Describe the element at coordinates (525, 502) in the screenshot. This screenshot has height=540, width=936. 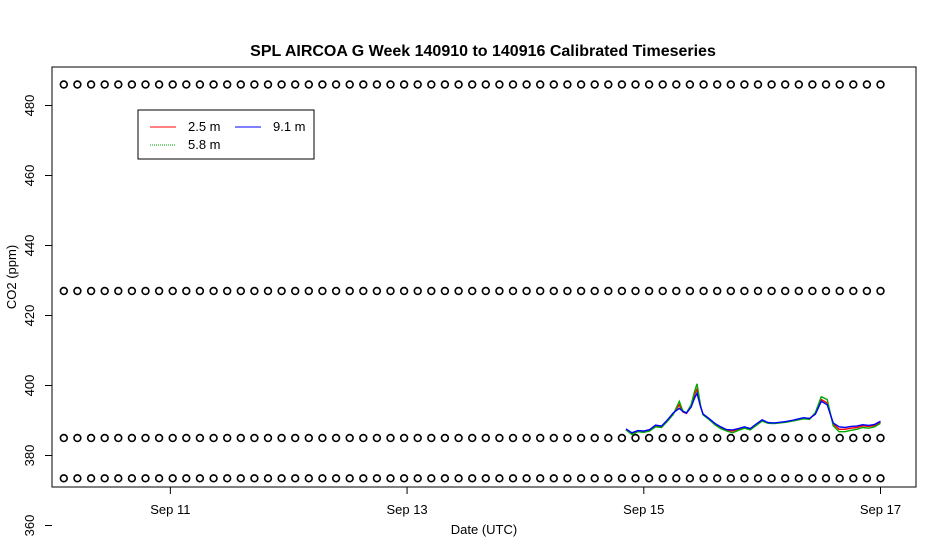
I see `x-axis: Sep 11 Sep 13 Sep 15 Sep 17` at that location.